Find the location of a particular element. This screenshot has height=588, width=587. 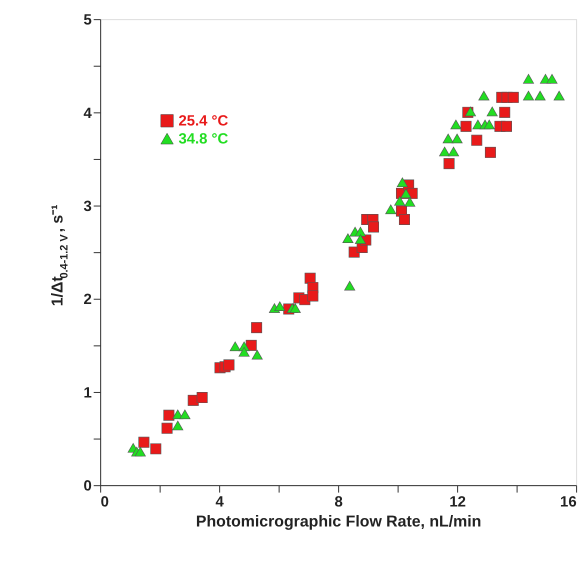

x-tick-label: 4 is located at coordinates (219, 502).